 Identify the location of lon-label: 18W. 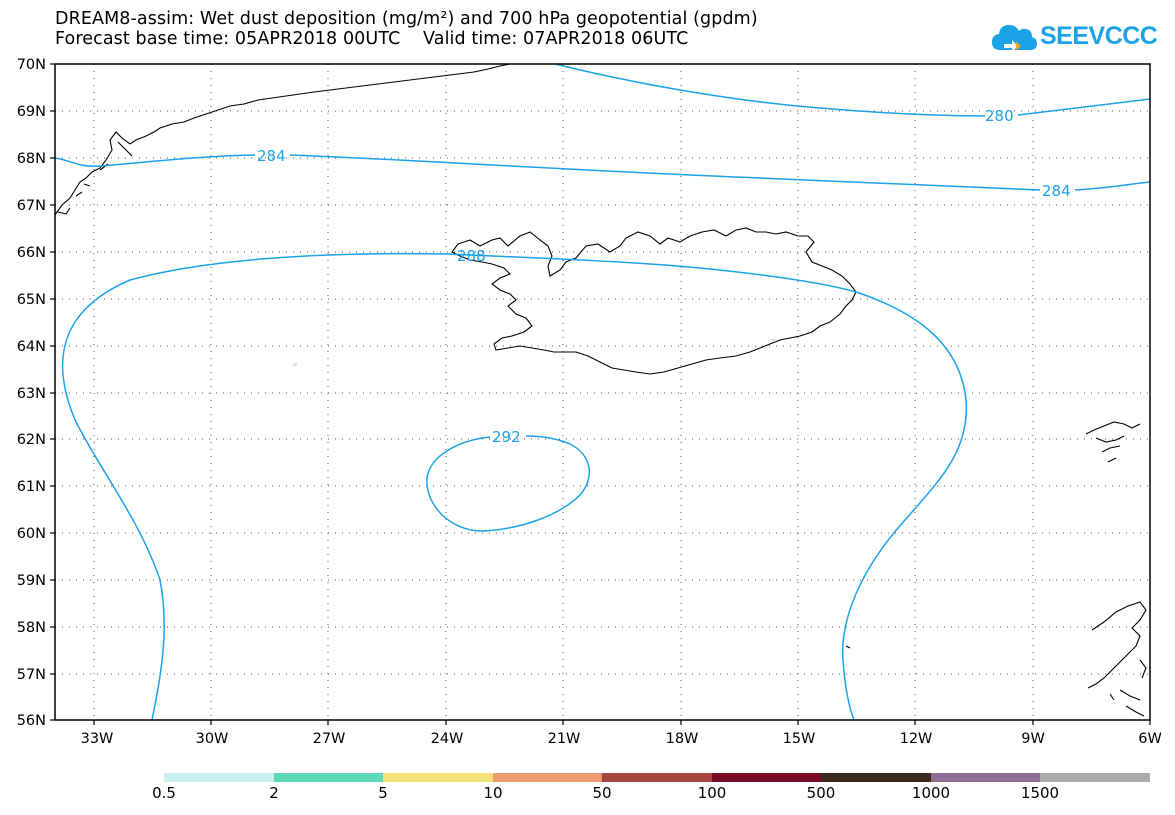
(682, 739).